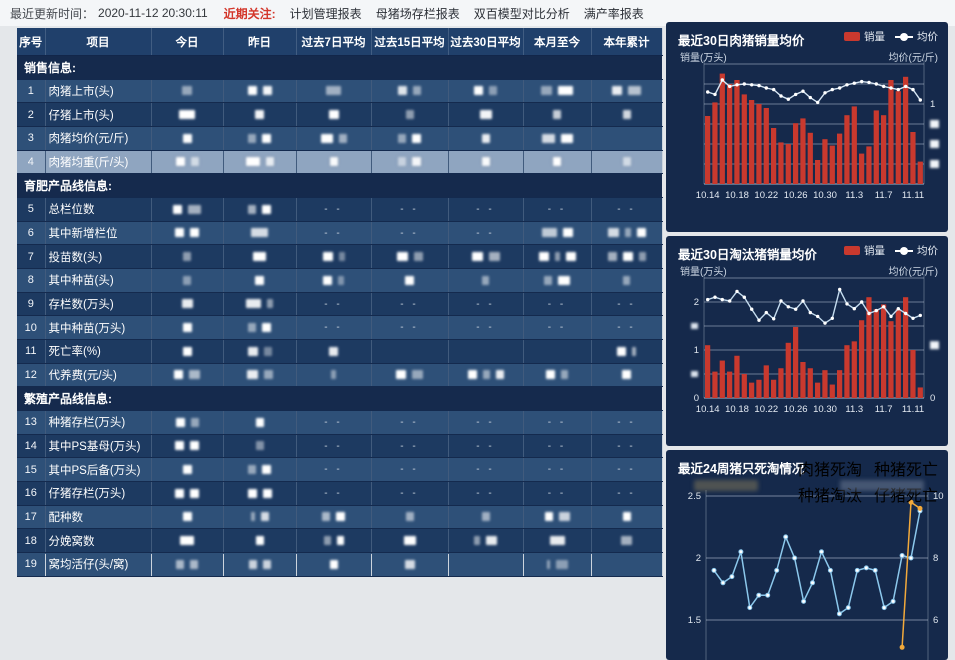 Image resolution: width=955 pixels, height=660 pixels. What do you see at coordinates (340, 138) in the screenshot?
I see `table-row: 3 肉猪均价(元/斤)` at bounding box center [340, 138].